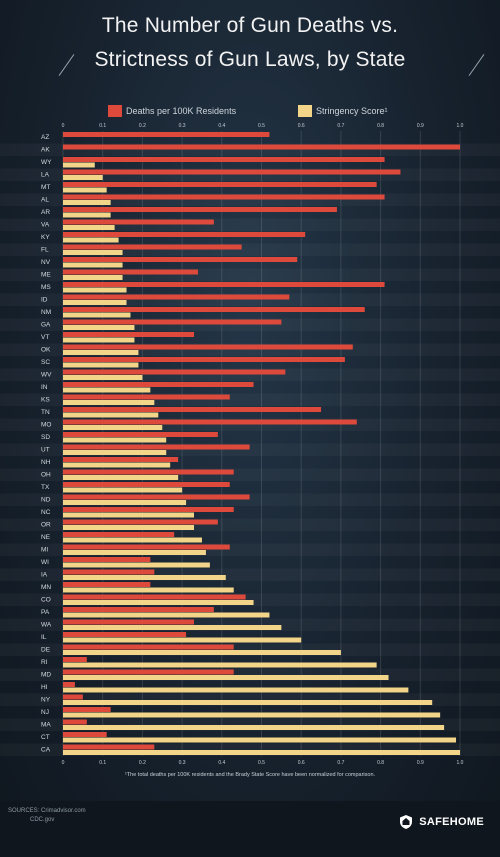 Image resolution: width=500 pixels, height=857 pixels. Describe the element at coordinates (46, 162) in the screenshot. I see `state-label: WY` at that location.